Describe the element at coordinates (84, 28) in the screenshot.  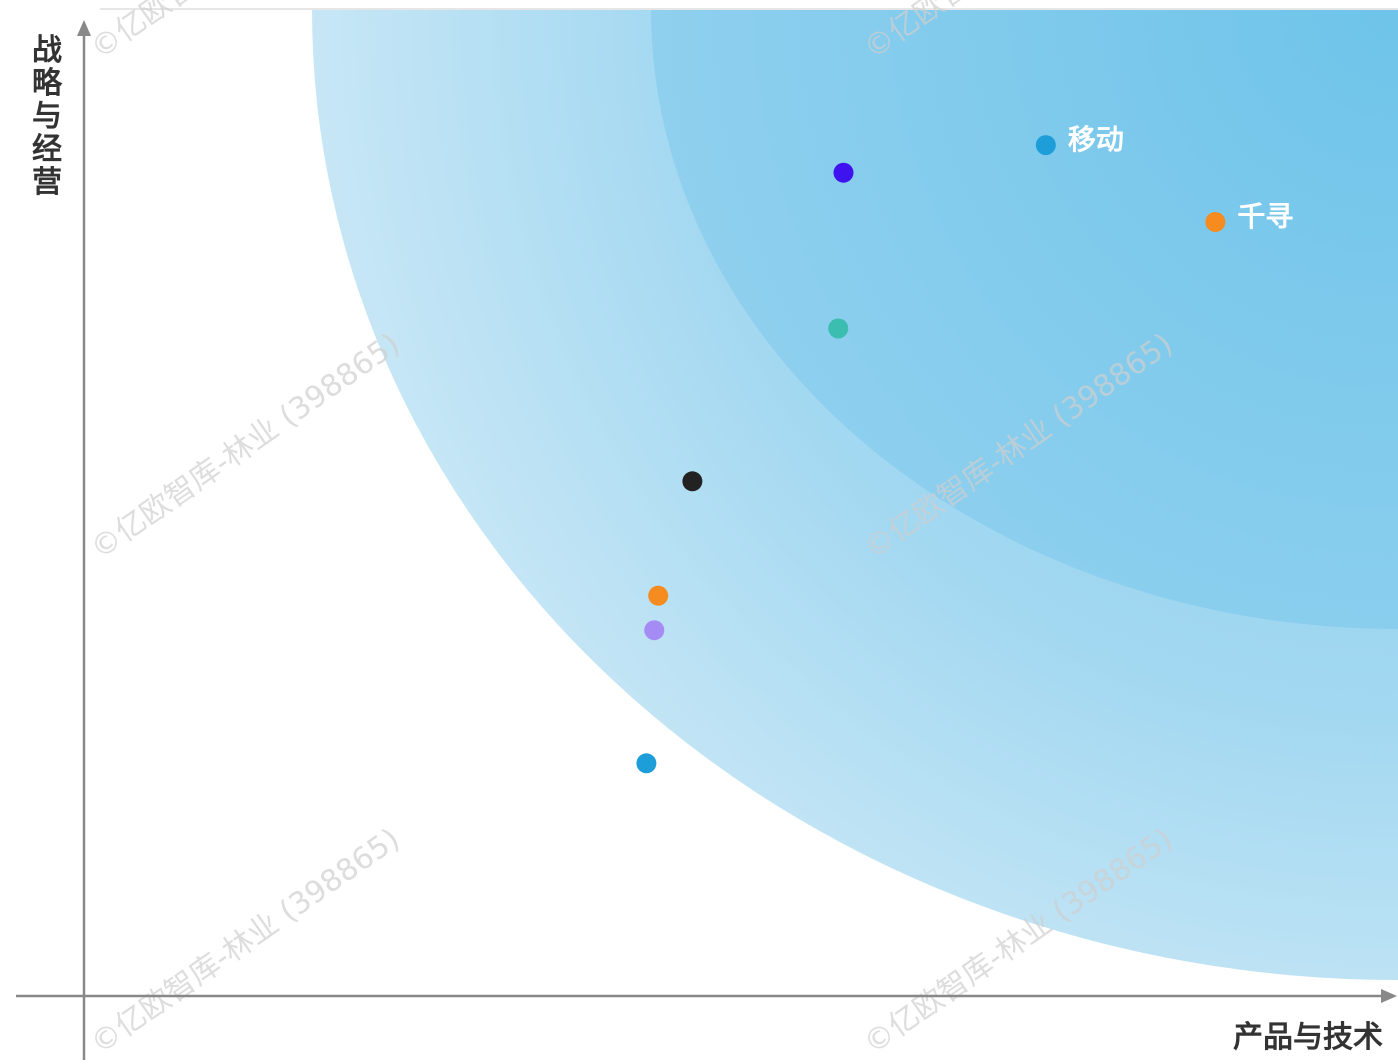
I see `y-axis-arrow` at that location.